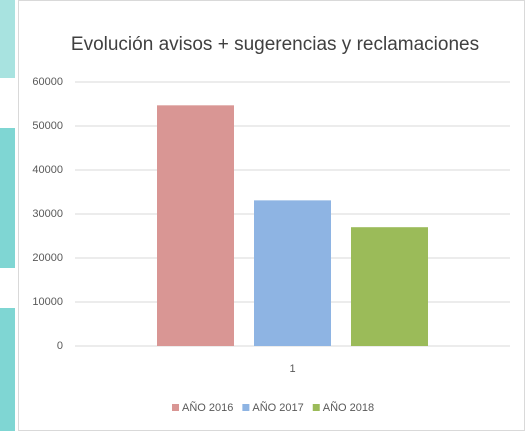 This screenshot has height=431, width=526. Describe the element at coordinates (47, 214) in the screenshot. I see `y-tick-label: 30000` at that location.